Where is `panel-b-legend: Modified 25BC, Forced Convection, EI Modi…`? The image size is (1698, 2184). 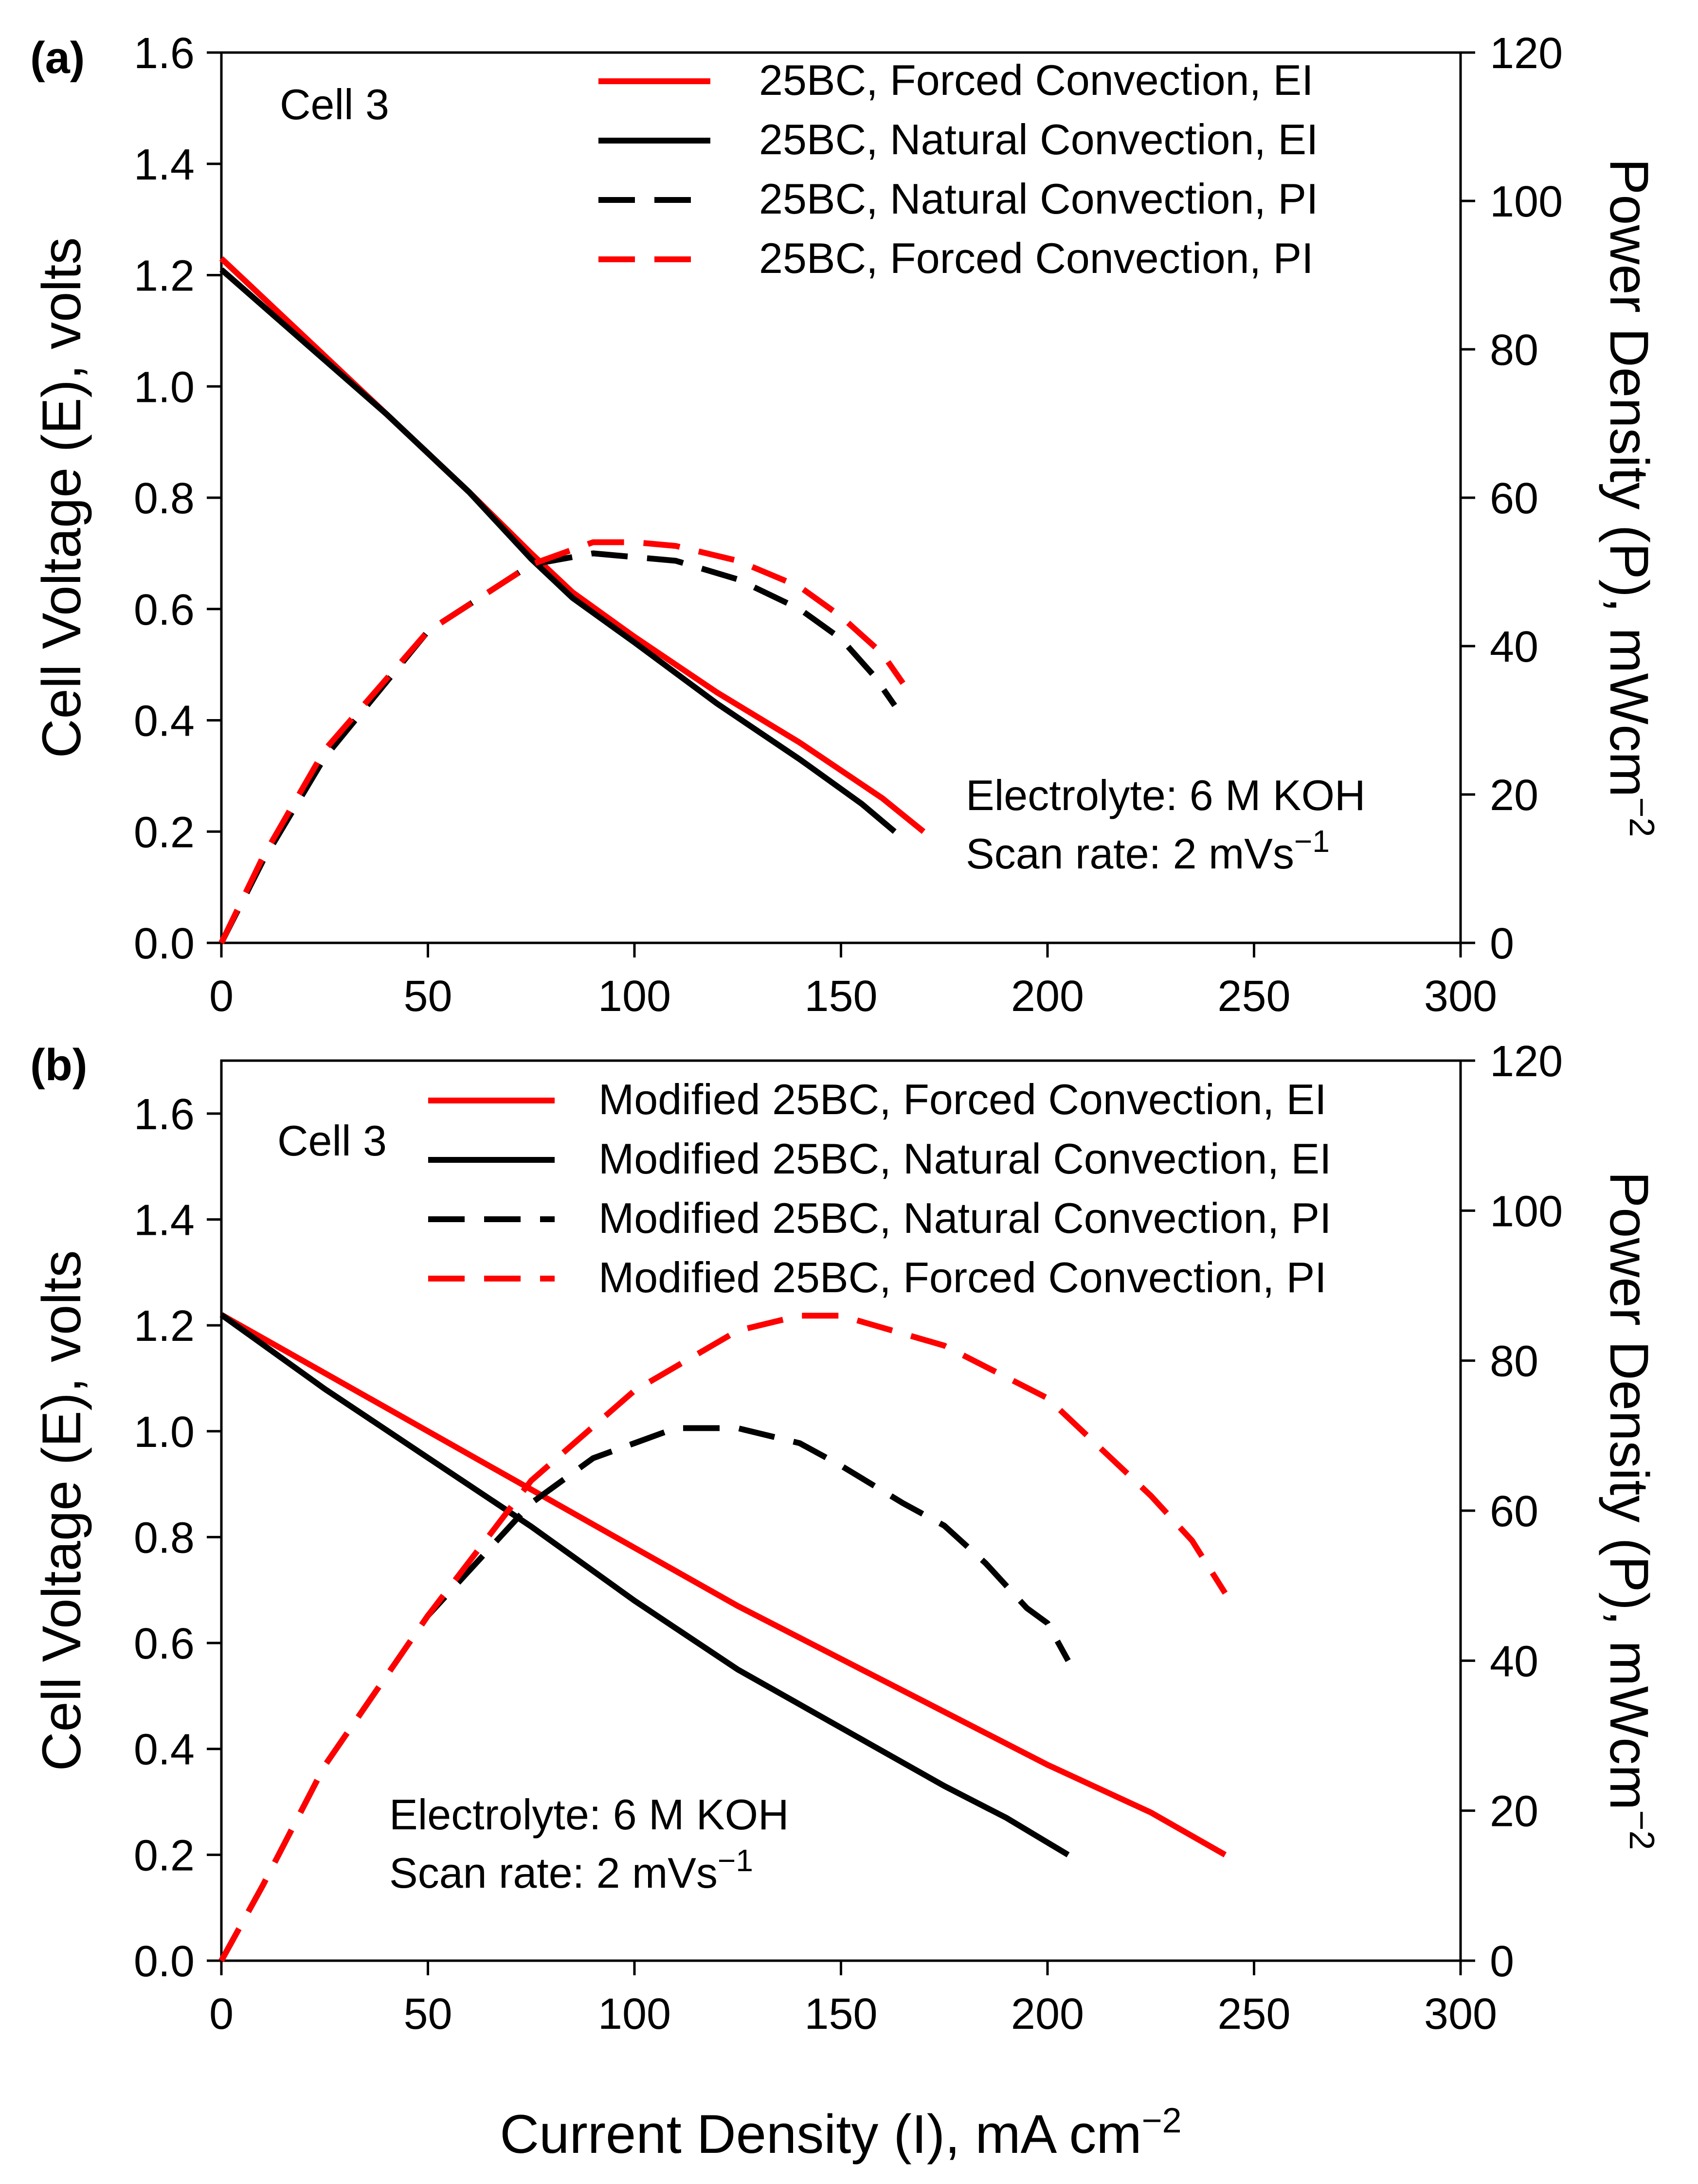 panel-b-legend: Modified 25BC, Forced Convection, EI Modi… is located at coordinates (880, 1188).